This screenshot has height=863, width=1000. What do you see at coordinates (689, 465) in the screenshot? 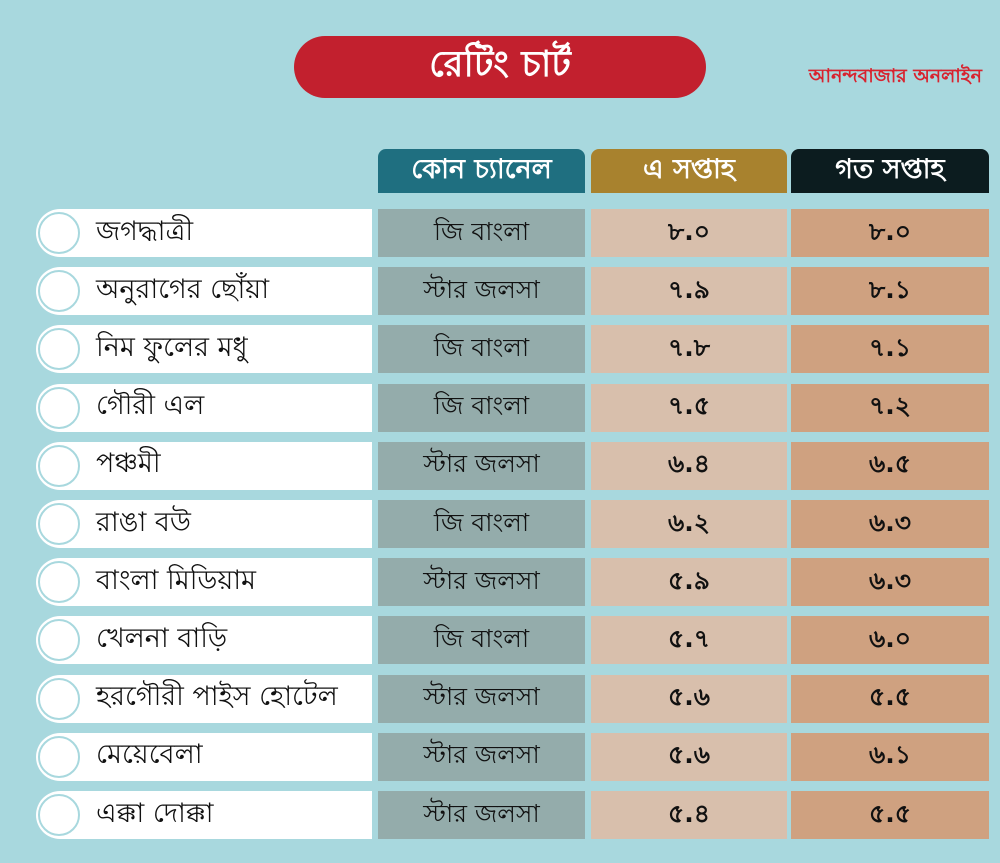
I see `this-week-rating: ৬.৪` at bounding box center [689, 465].